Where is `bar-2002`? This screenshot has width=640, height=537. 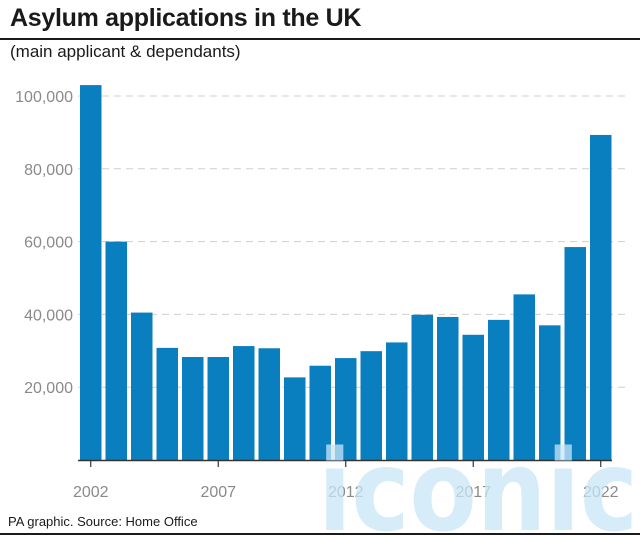 bar-2002 is located at coordinates (91, 272).